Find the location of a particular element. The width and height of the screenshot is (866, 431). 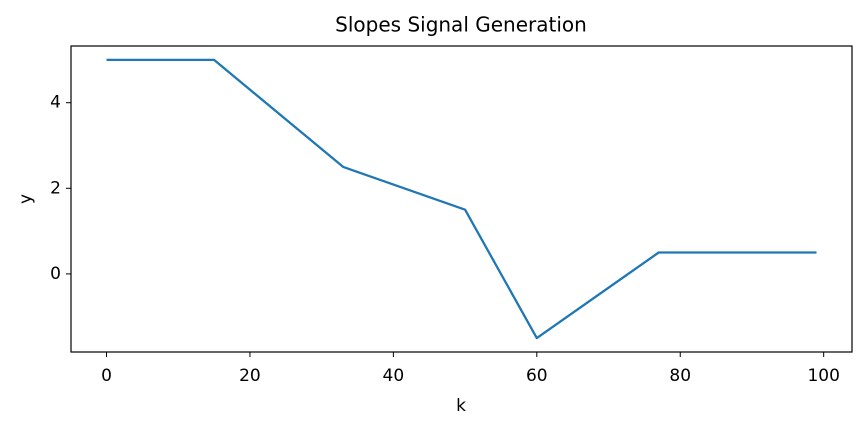

x-tick-label: 20 is located at coordinates (250, 376).